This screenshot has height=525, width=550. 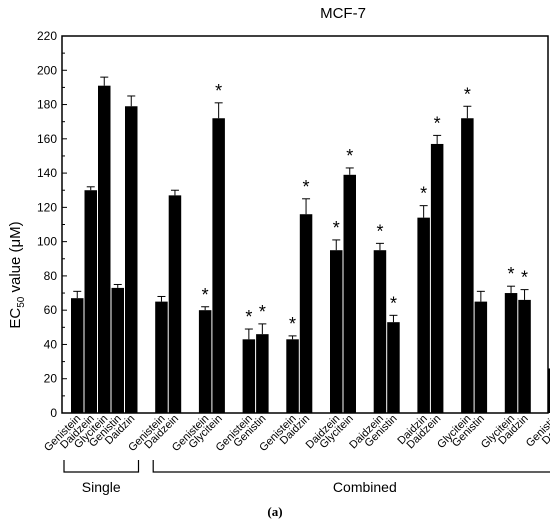 What do you see at coordinates (47, 36) in the screenshot?
I see `y-tick-label: 220` at bounding box center [47, 36].